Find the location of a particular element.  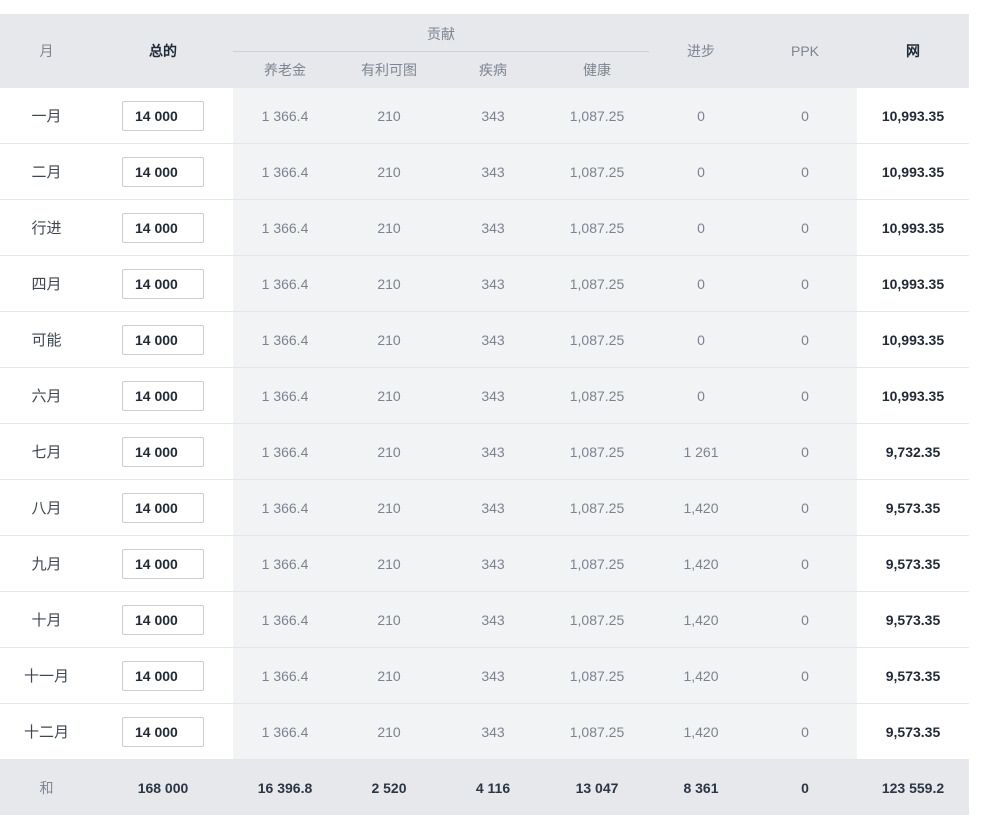

totals-pension: 16 396.8 is located at coordinates (285, 787).